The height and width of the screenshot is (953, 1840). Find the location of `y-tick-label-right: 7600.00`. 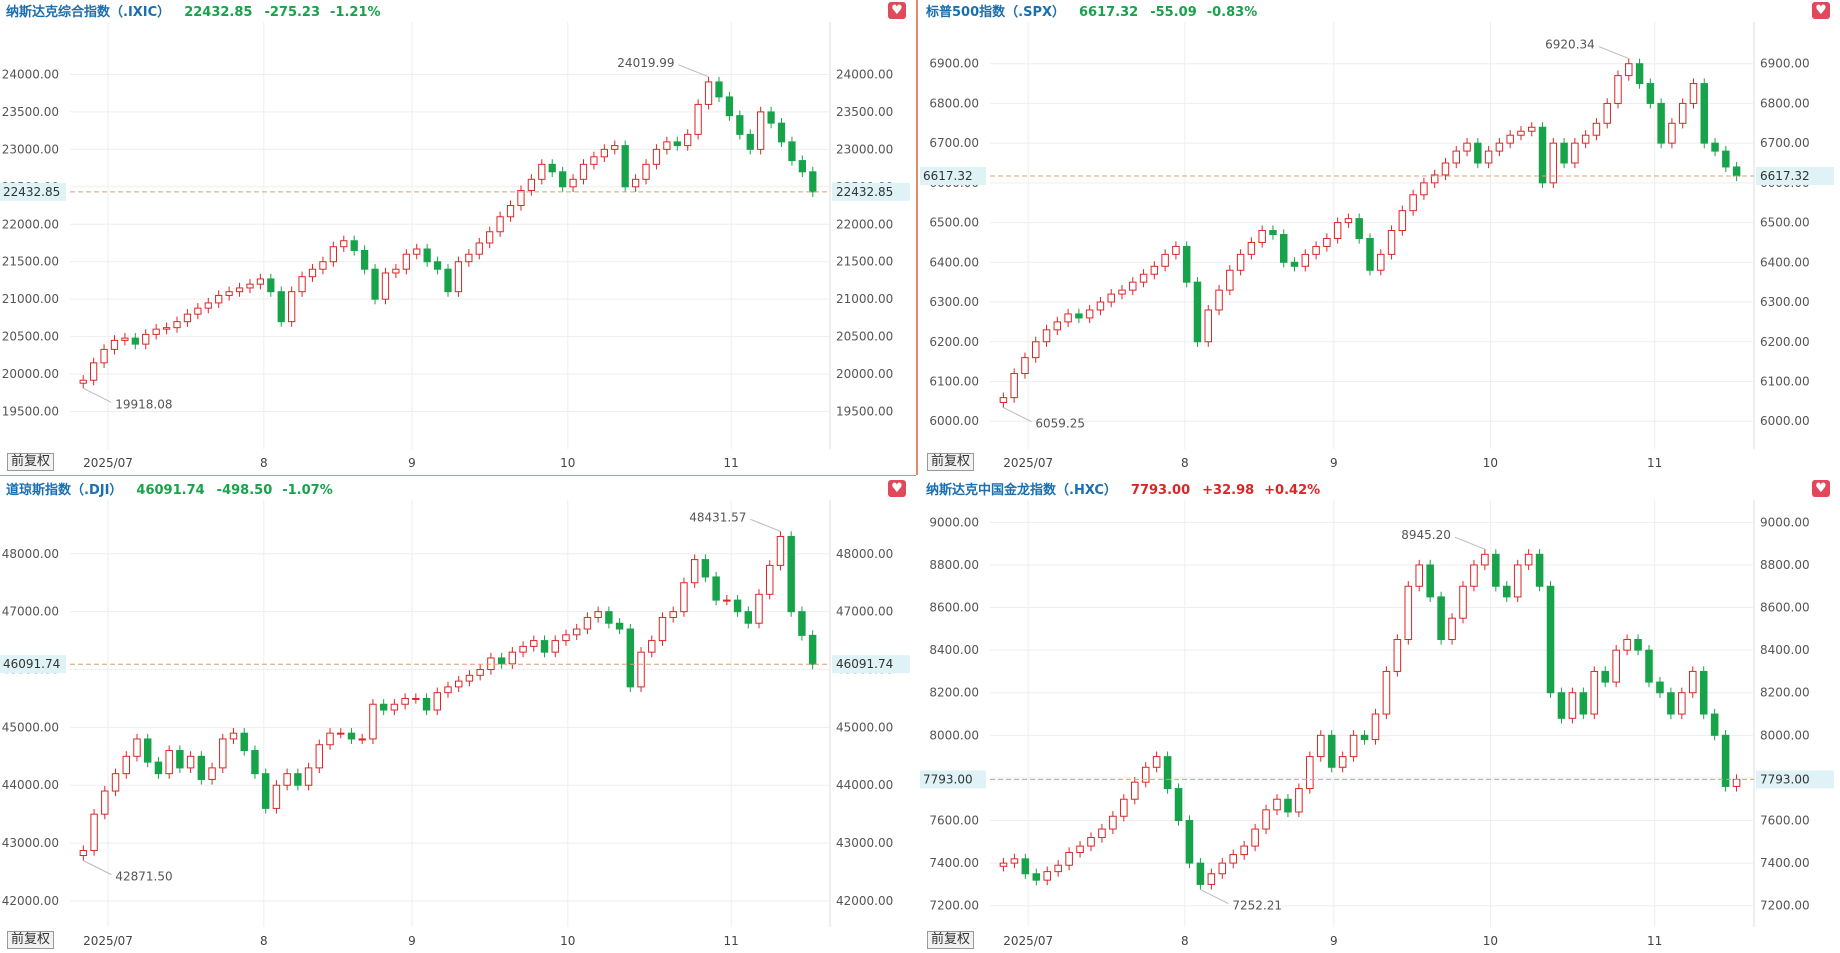

y-tick-label-right: 7600.00 is located at coordinates (1785, 821).